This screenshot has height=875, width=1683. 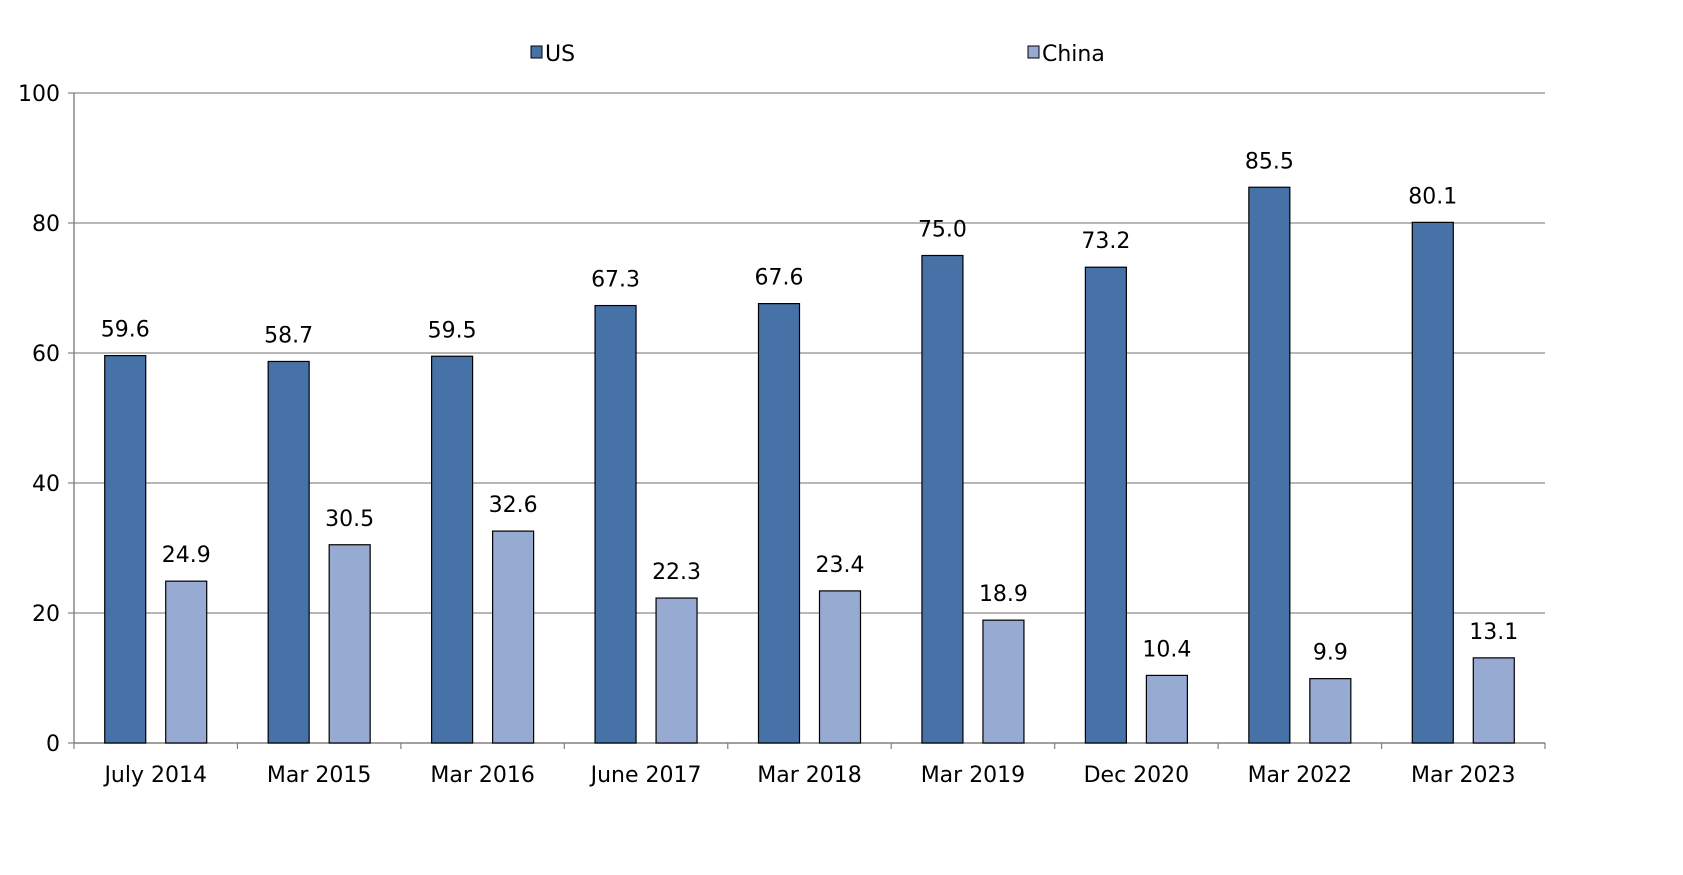 What do you see at coordinates (53, 744) in the screenshot?
I see `y-tick-label-0: 0` at bounding box center [53, 744].